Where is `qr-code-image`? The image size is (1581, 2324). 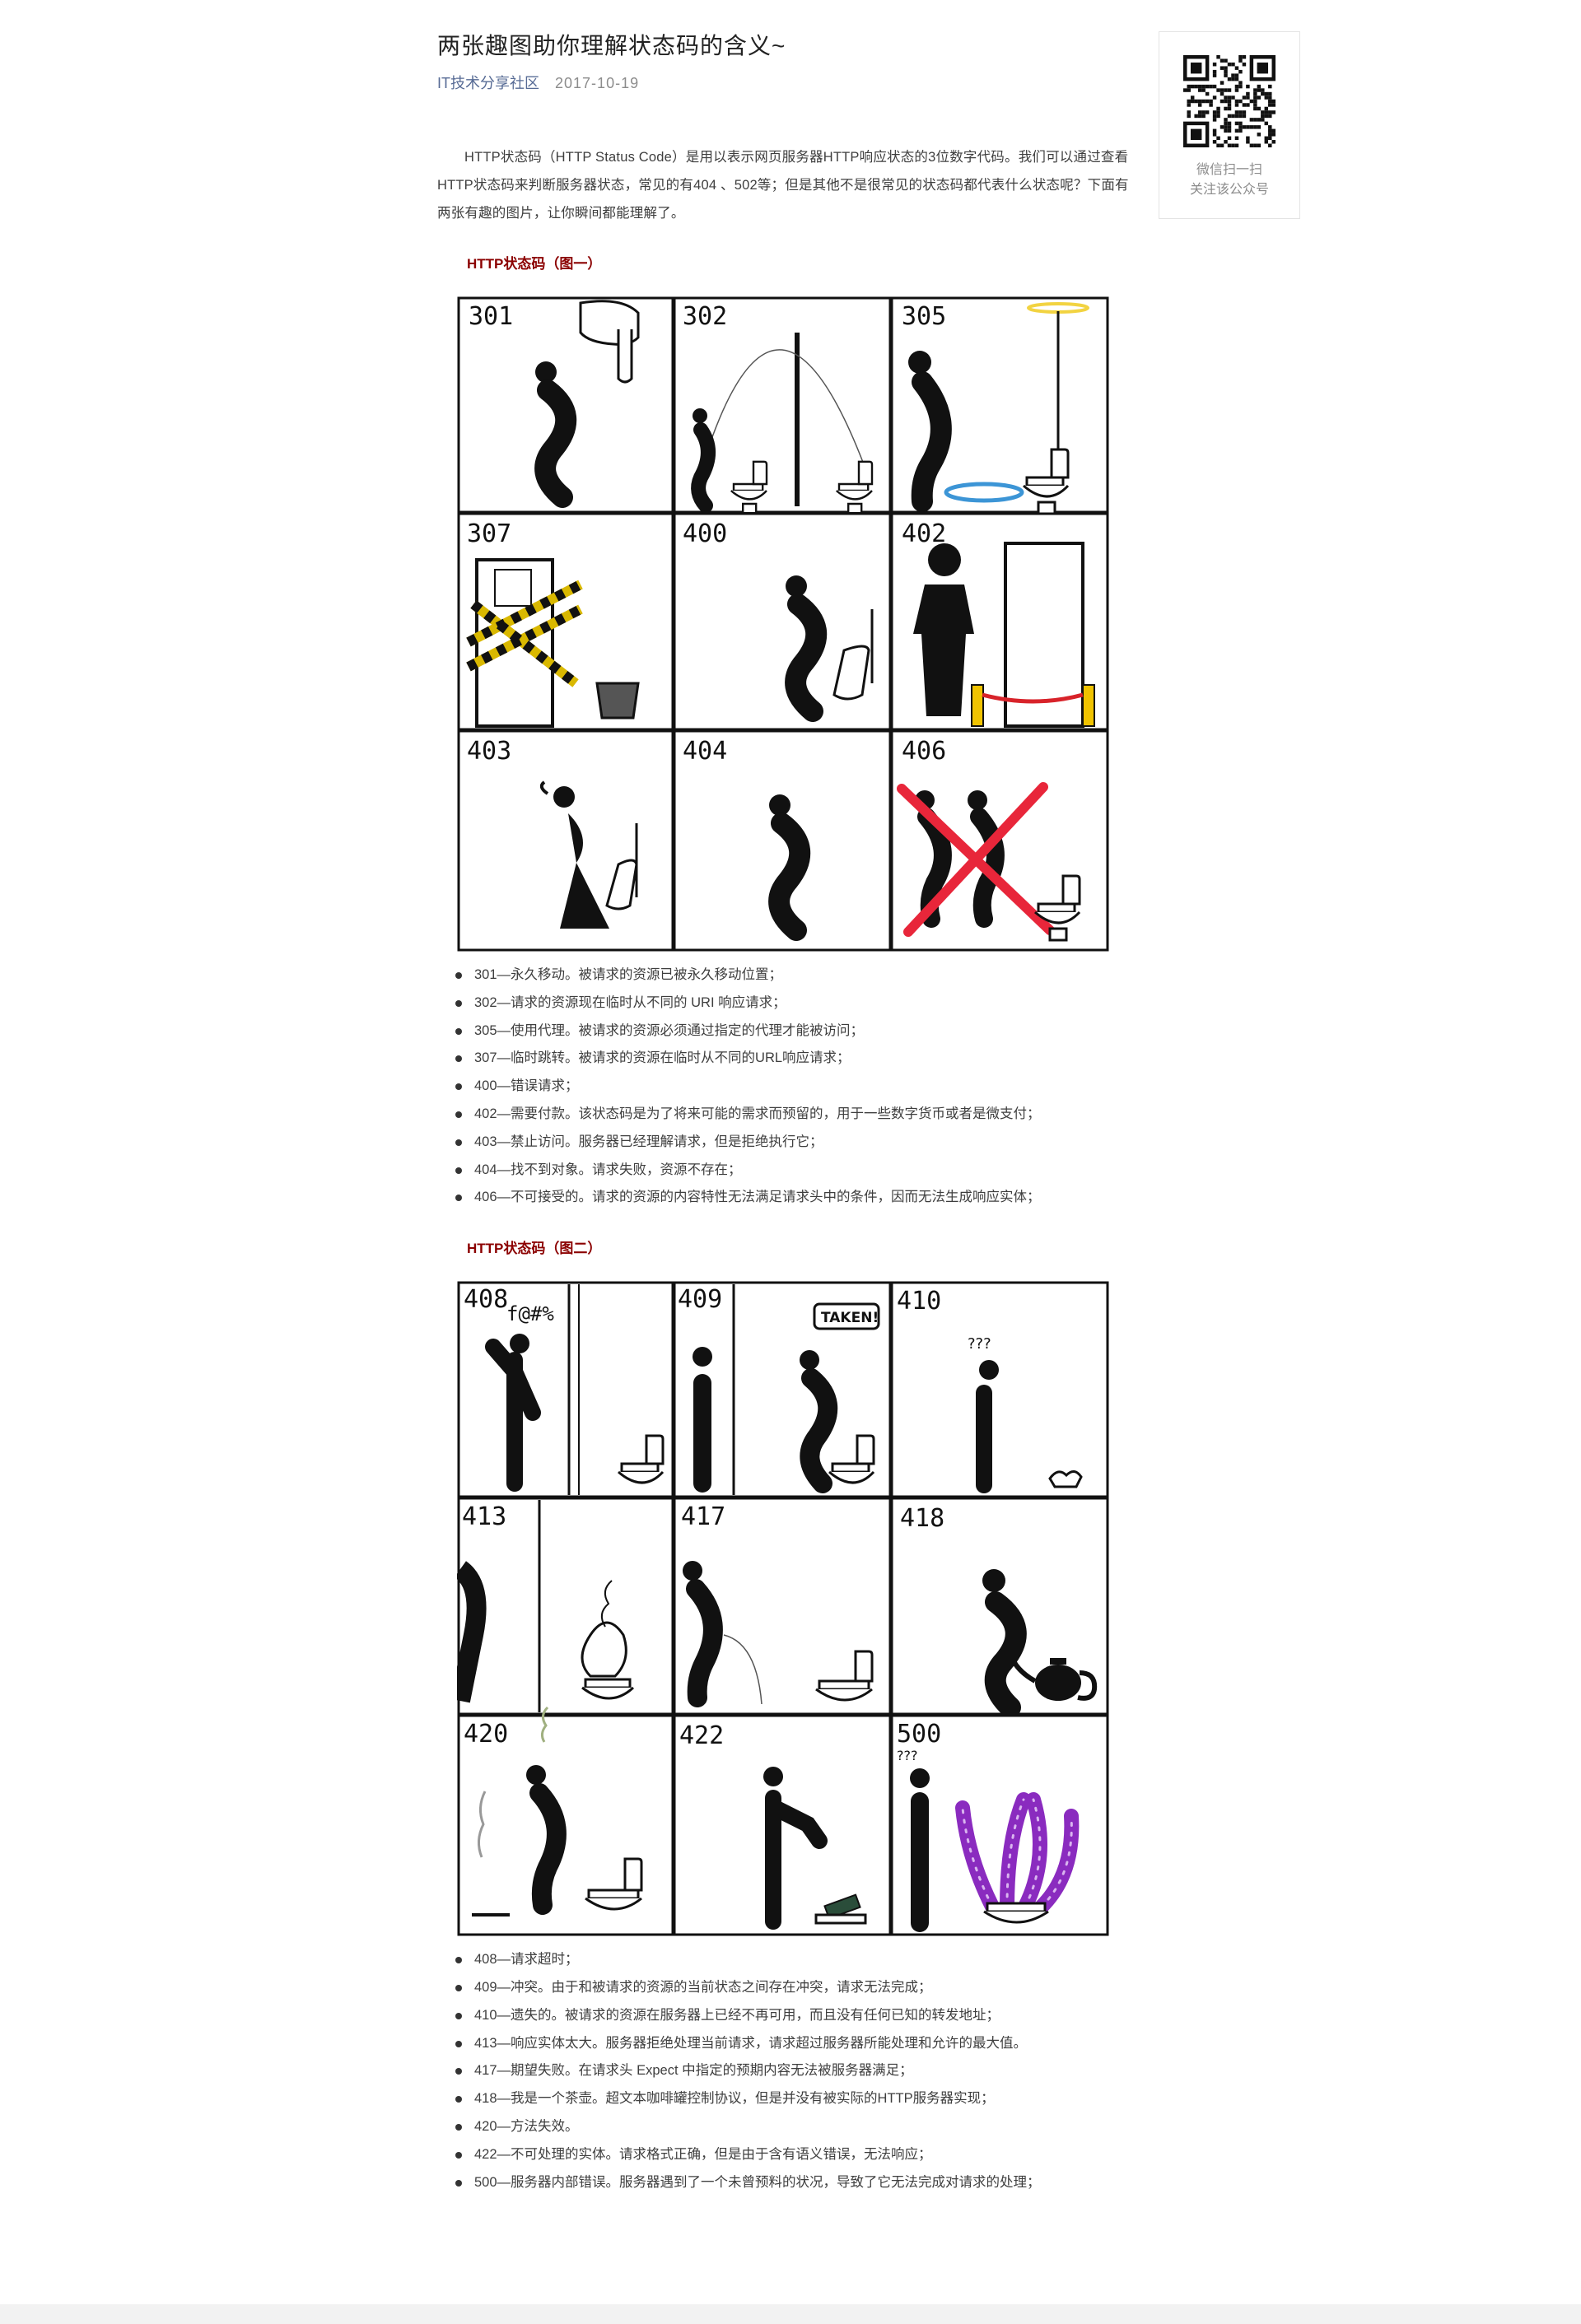 qr-code-image is located at coordinates (1229, 101).